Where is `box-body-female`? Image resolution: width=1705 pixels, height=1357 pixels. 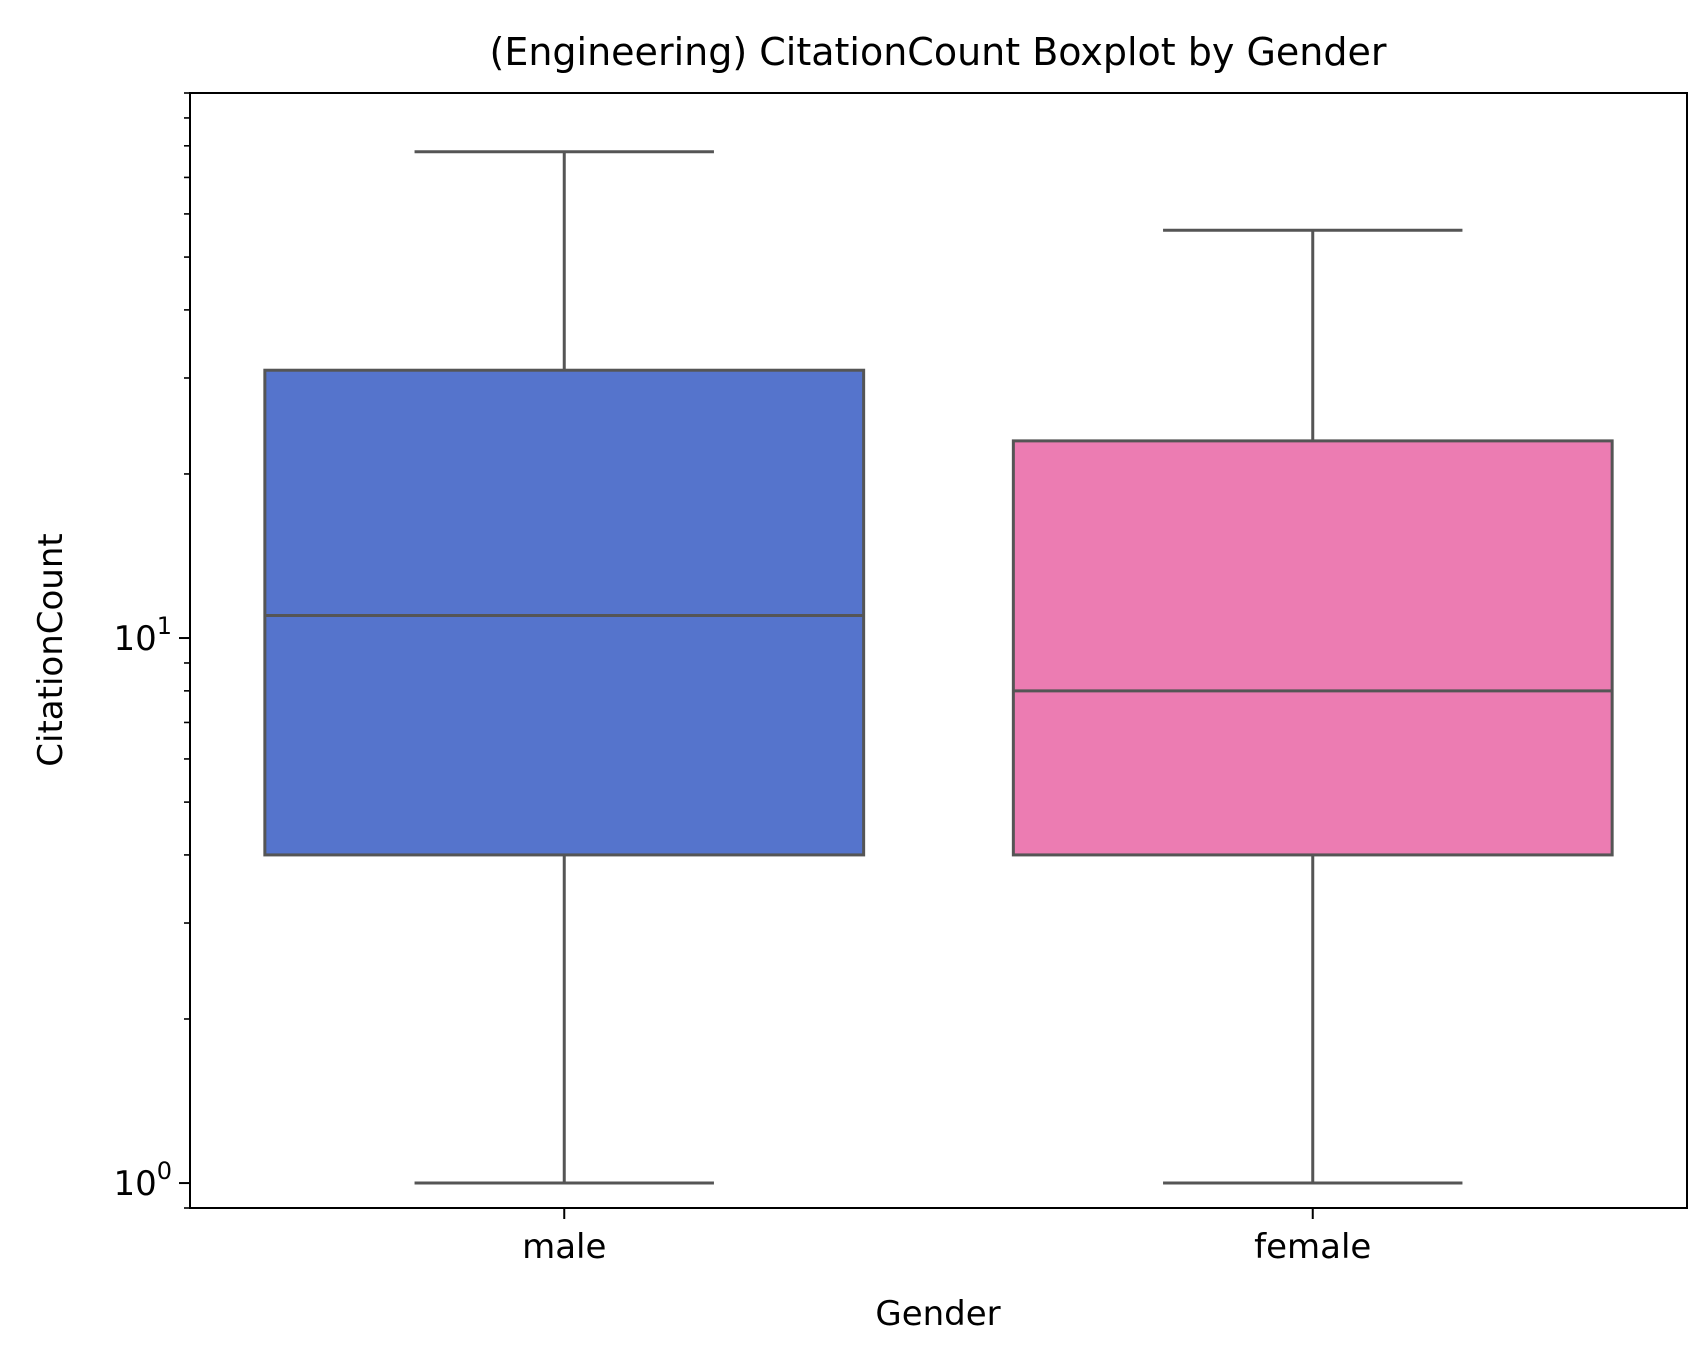
box-body-female is located at coordinates (1312, 648).